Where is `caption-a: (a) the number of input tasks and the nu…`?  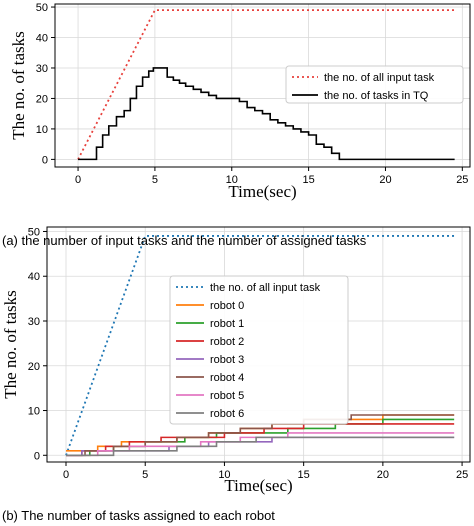 caption-a: (a) the number of input tasks and the nu… is located at coordinates (184, 240).